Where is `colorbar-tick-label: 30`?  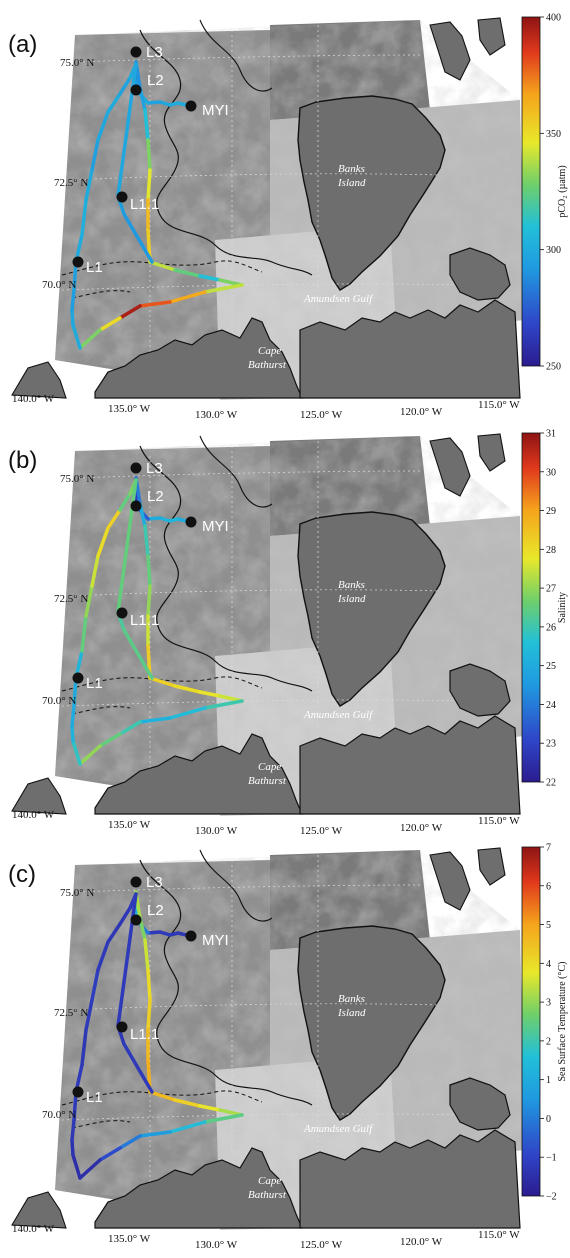
colorbar-tick-label: 30 is located at coordinates (551, 472).